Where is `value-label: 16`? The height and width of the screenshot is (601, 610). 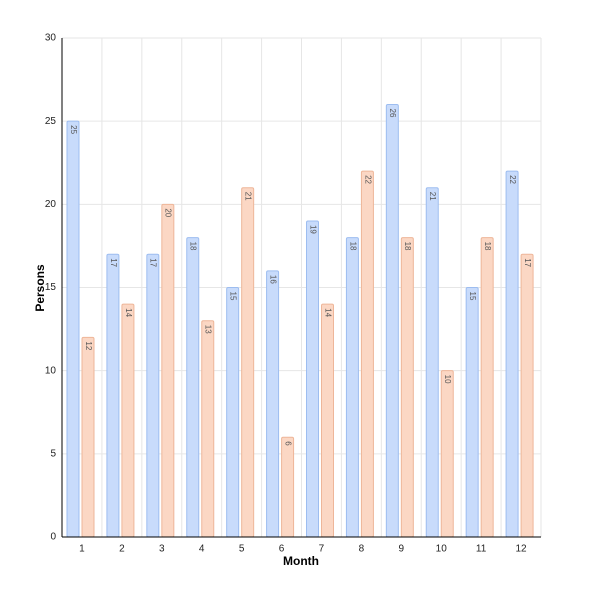
value-label: 16 is located at coordinates (272, 279).